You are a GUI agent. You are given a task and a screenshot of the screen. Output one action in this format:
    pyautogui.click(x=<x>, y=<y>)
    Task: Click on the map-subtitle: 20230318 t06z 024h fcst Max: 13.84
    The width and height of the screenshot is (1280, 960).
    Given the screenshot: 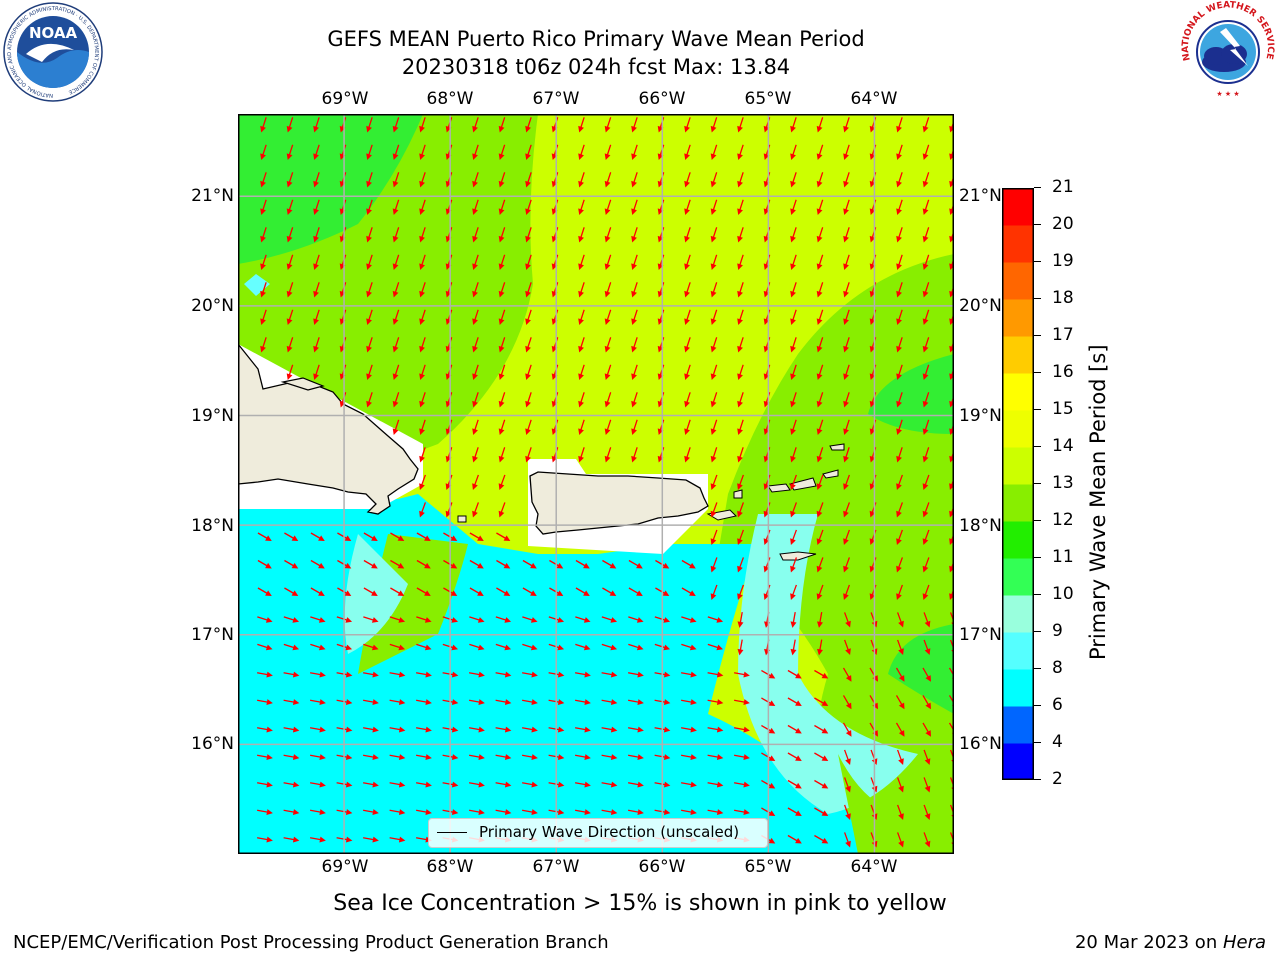 What is the action you would take?
    pyautogui.click(x=596, y=67)
    